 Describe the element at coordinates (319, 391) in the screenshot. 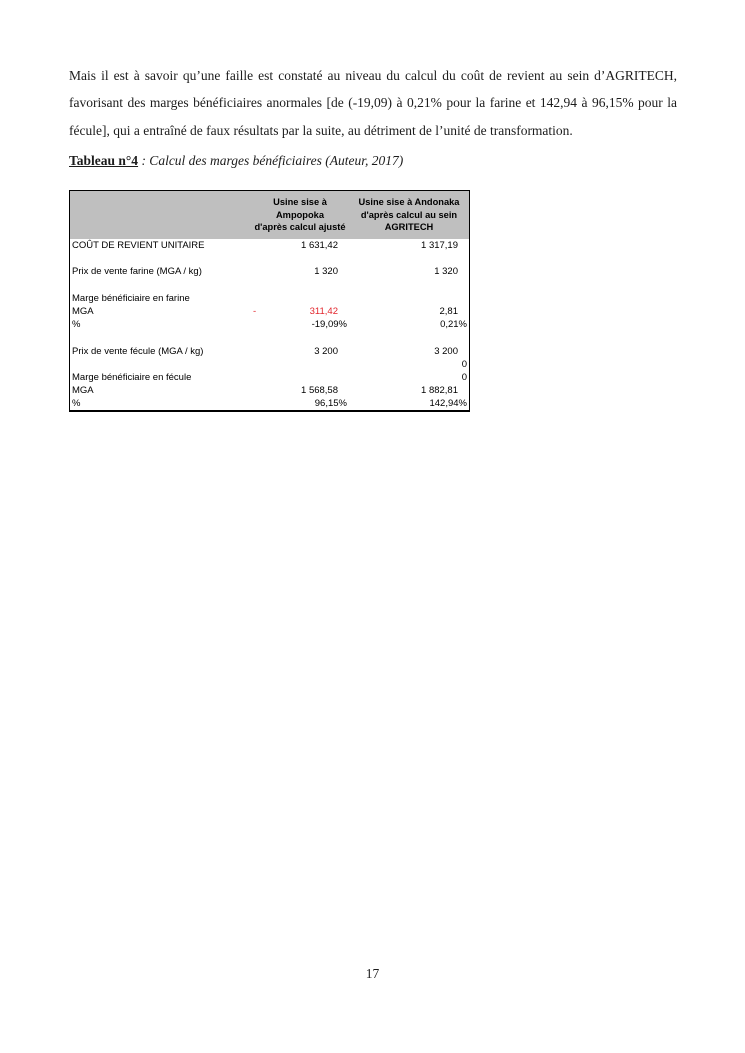

I see `cell-ampopoka: 1 568,58` at that location.